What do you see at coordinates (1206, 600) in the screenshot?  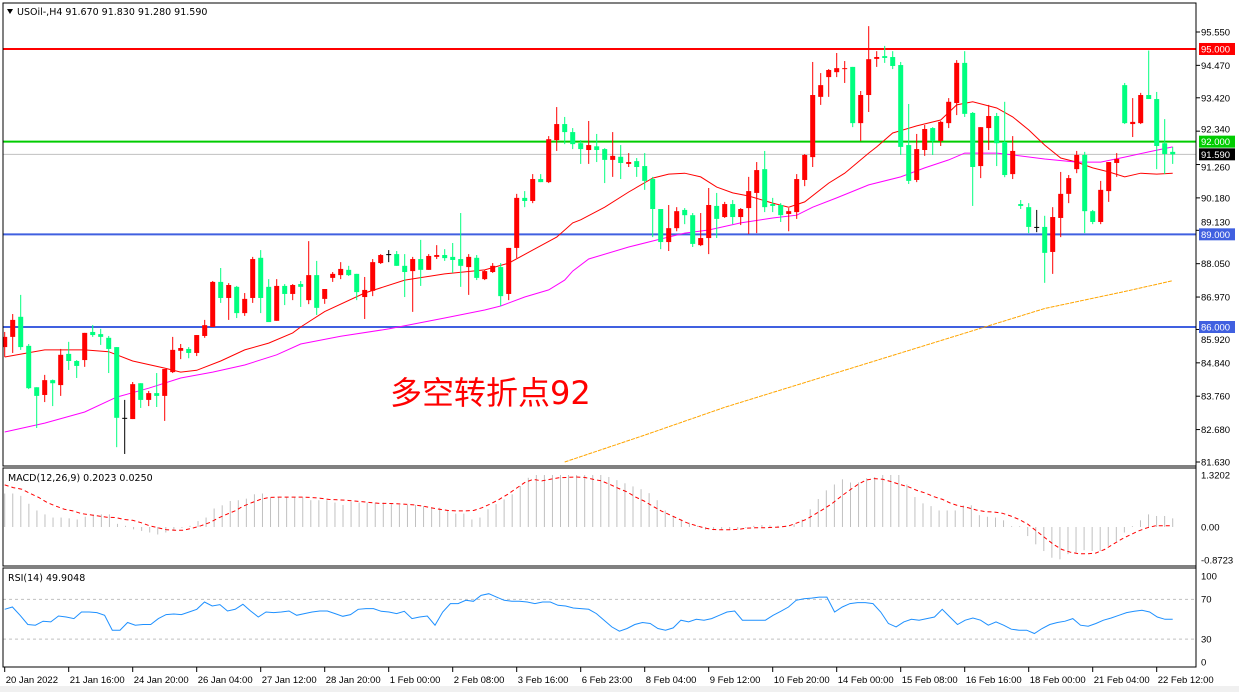 I see `rsi-tick-label: 70` at bounding box center [1206, 600].